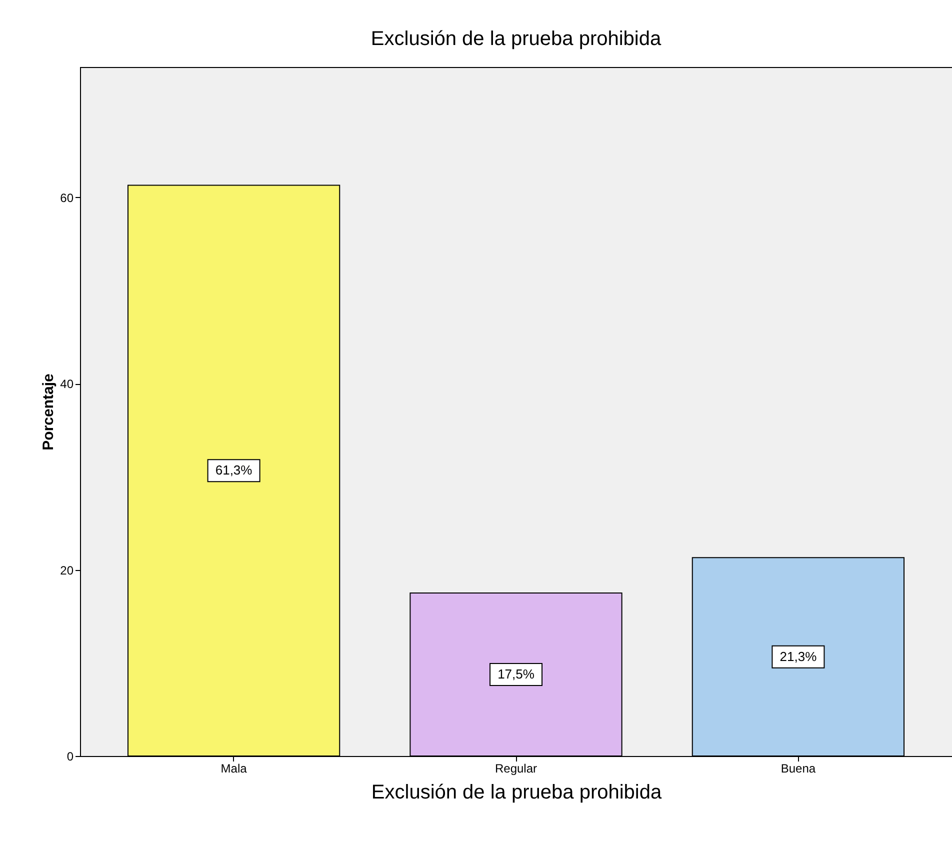 This screenshot has width=952, height=841. I want to click on y-tick-label: 40, so click(67, 384).